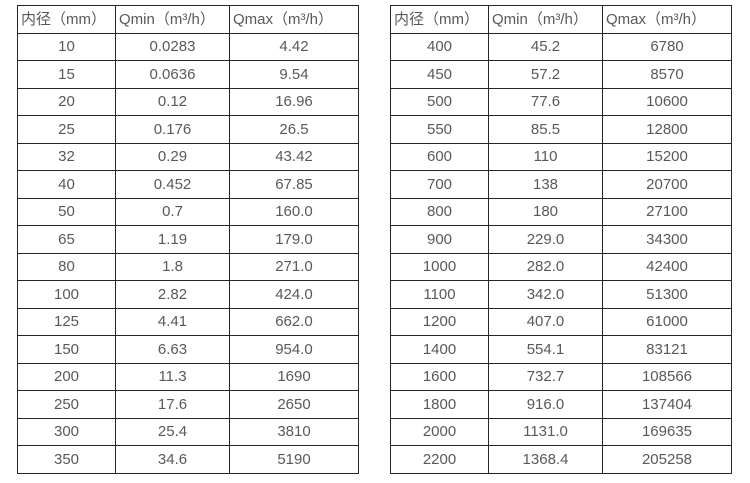 This screenshot has width=750, height=483. I want to click on diameter-cell: 1600, so click(439, 376).